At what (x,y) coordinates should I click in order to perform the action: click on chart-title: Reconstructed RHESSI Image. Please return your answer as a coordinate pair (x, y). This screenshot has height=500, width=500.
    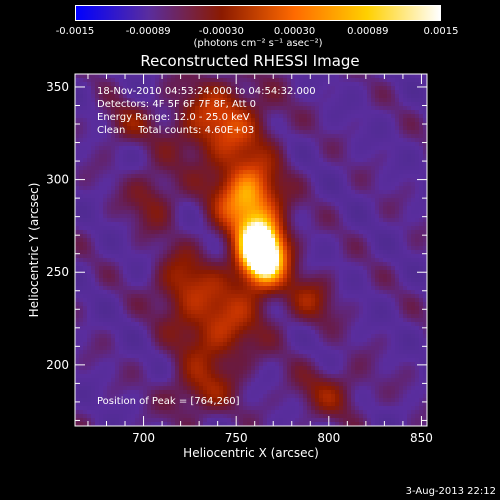
    Looking at the image, I should click on (250, 61).